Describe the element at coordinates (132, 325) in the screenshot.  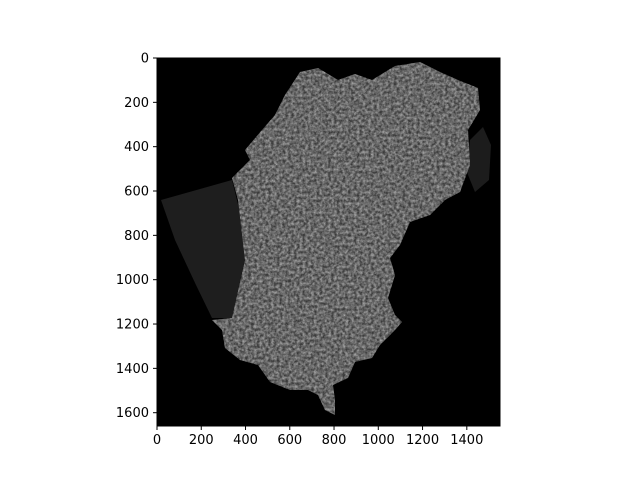
I see `y-tick-label: 1200` at that location.